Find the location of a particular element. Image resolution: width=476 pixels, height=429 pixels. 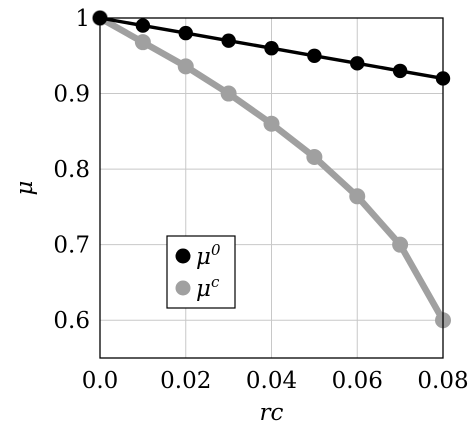

y-tick-label: 1 is located at coordinates (82, 19).